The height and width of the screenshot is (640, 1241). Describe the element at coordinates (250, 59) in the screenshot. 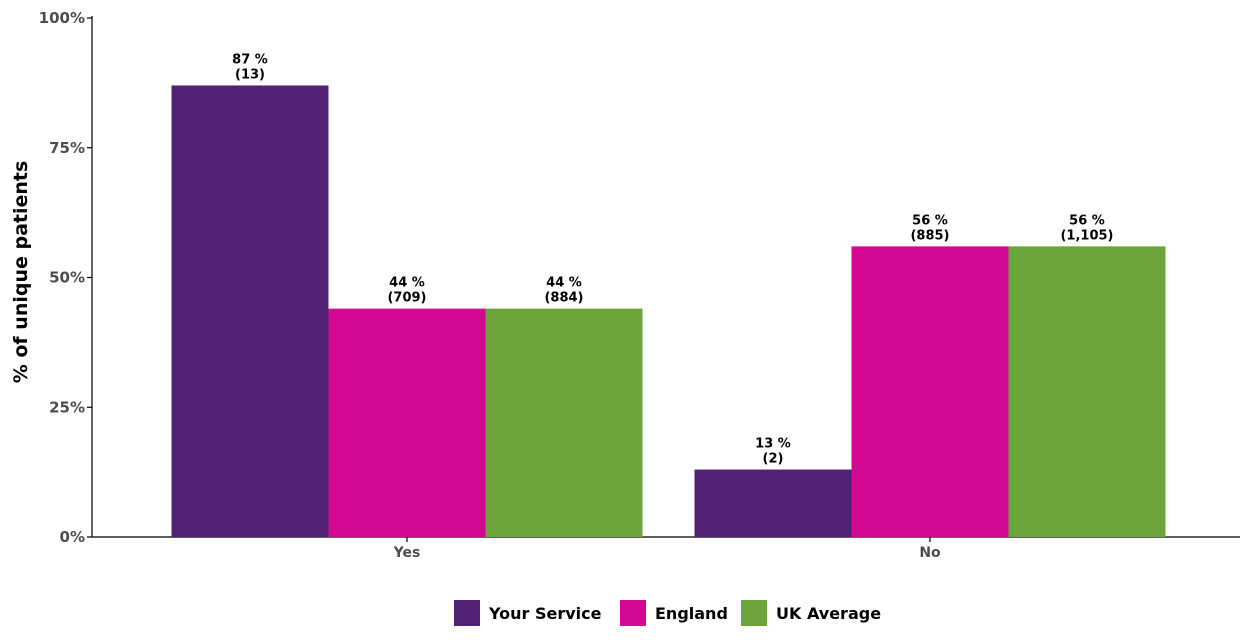

I see `bar-value-label: 87 %` at that location.